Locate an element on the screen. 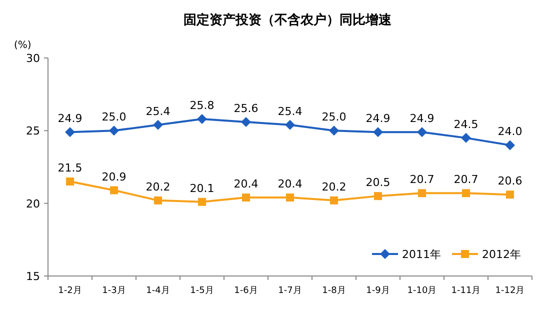 This screenshot has height=321, width=555. y-tick-label: 15 is located at coordinates (33, 276).